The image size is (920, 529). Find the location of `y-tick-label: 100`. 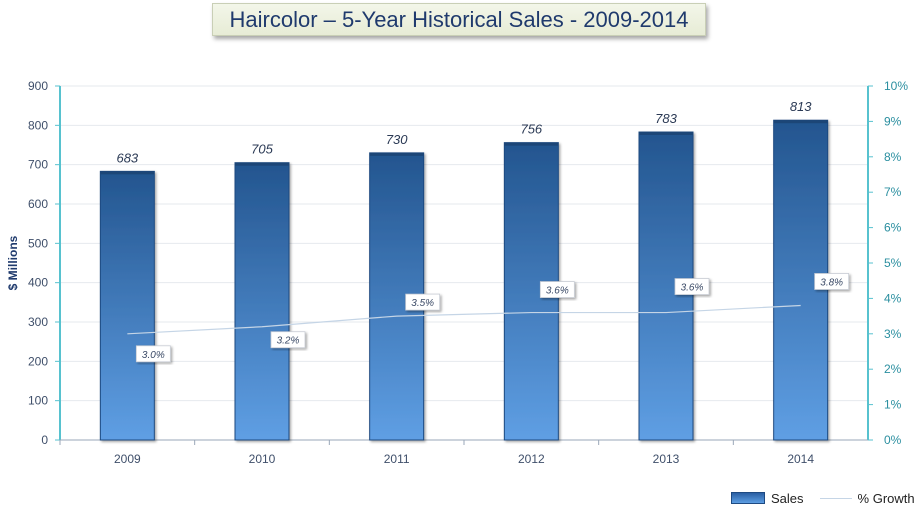

y-tick-label: 100 is located at coordinates (38, 401).